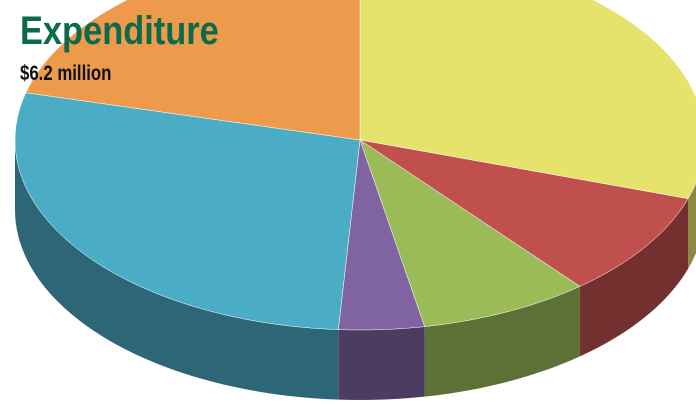 This screenshot has width=696, height=405. I want to click on chart-title: Expenditure, so click(119, 30).